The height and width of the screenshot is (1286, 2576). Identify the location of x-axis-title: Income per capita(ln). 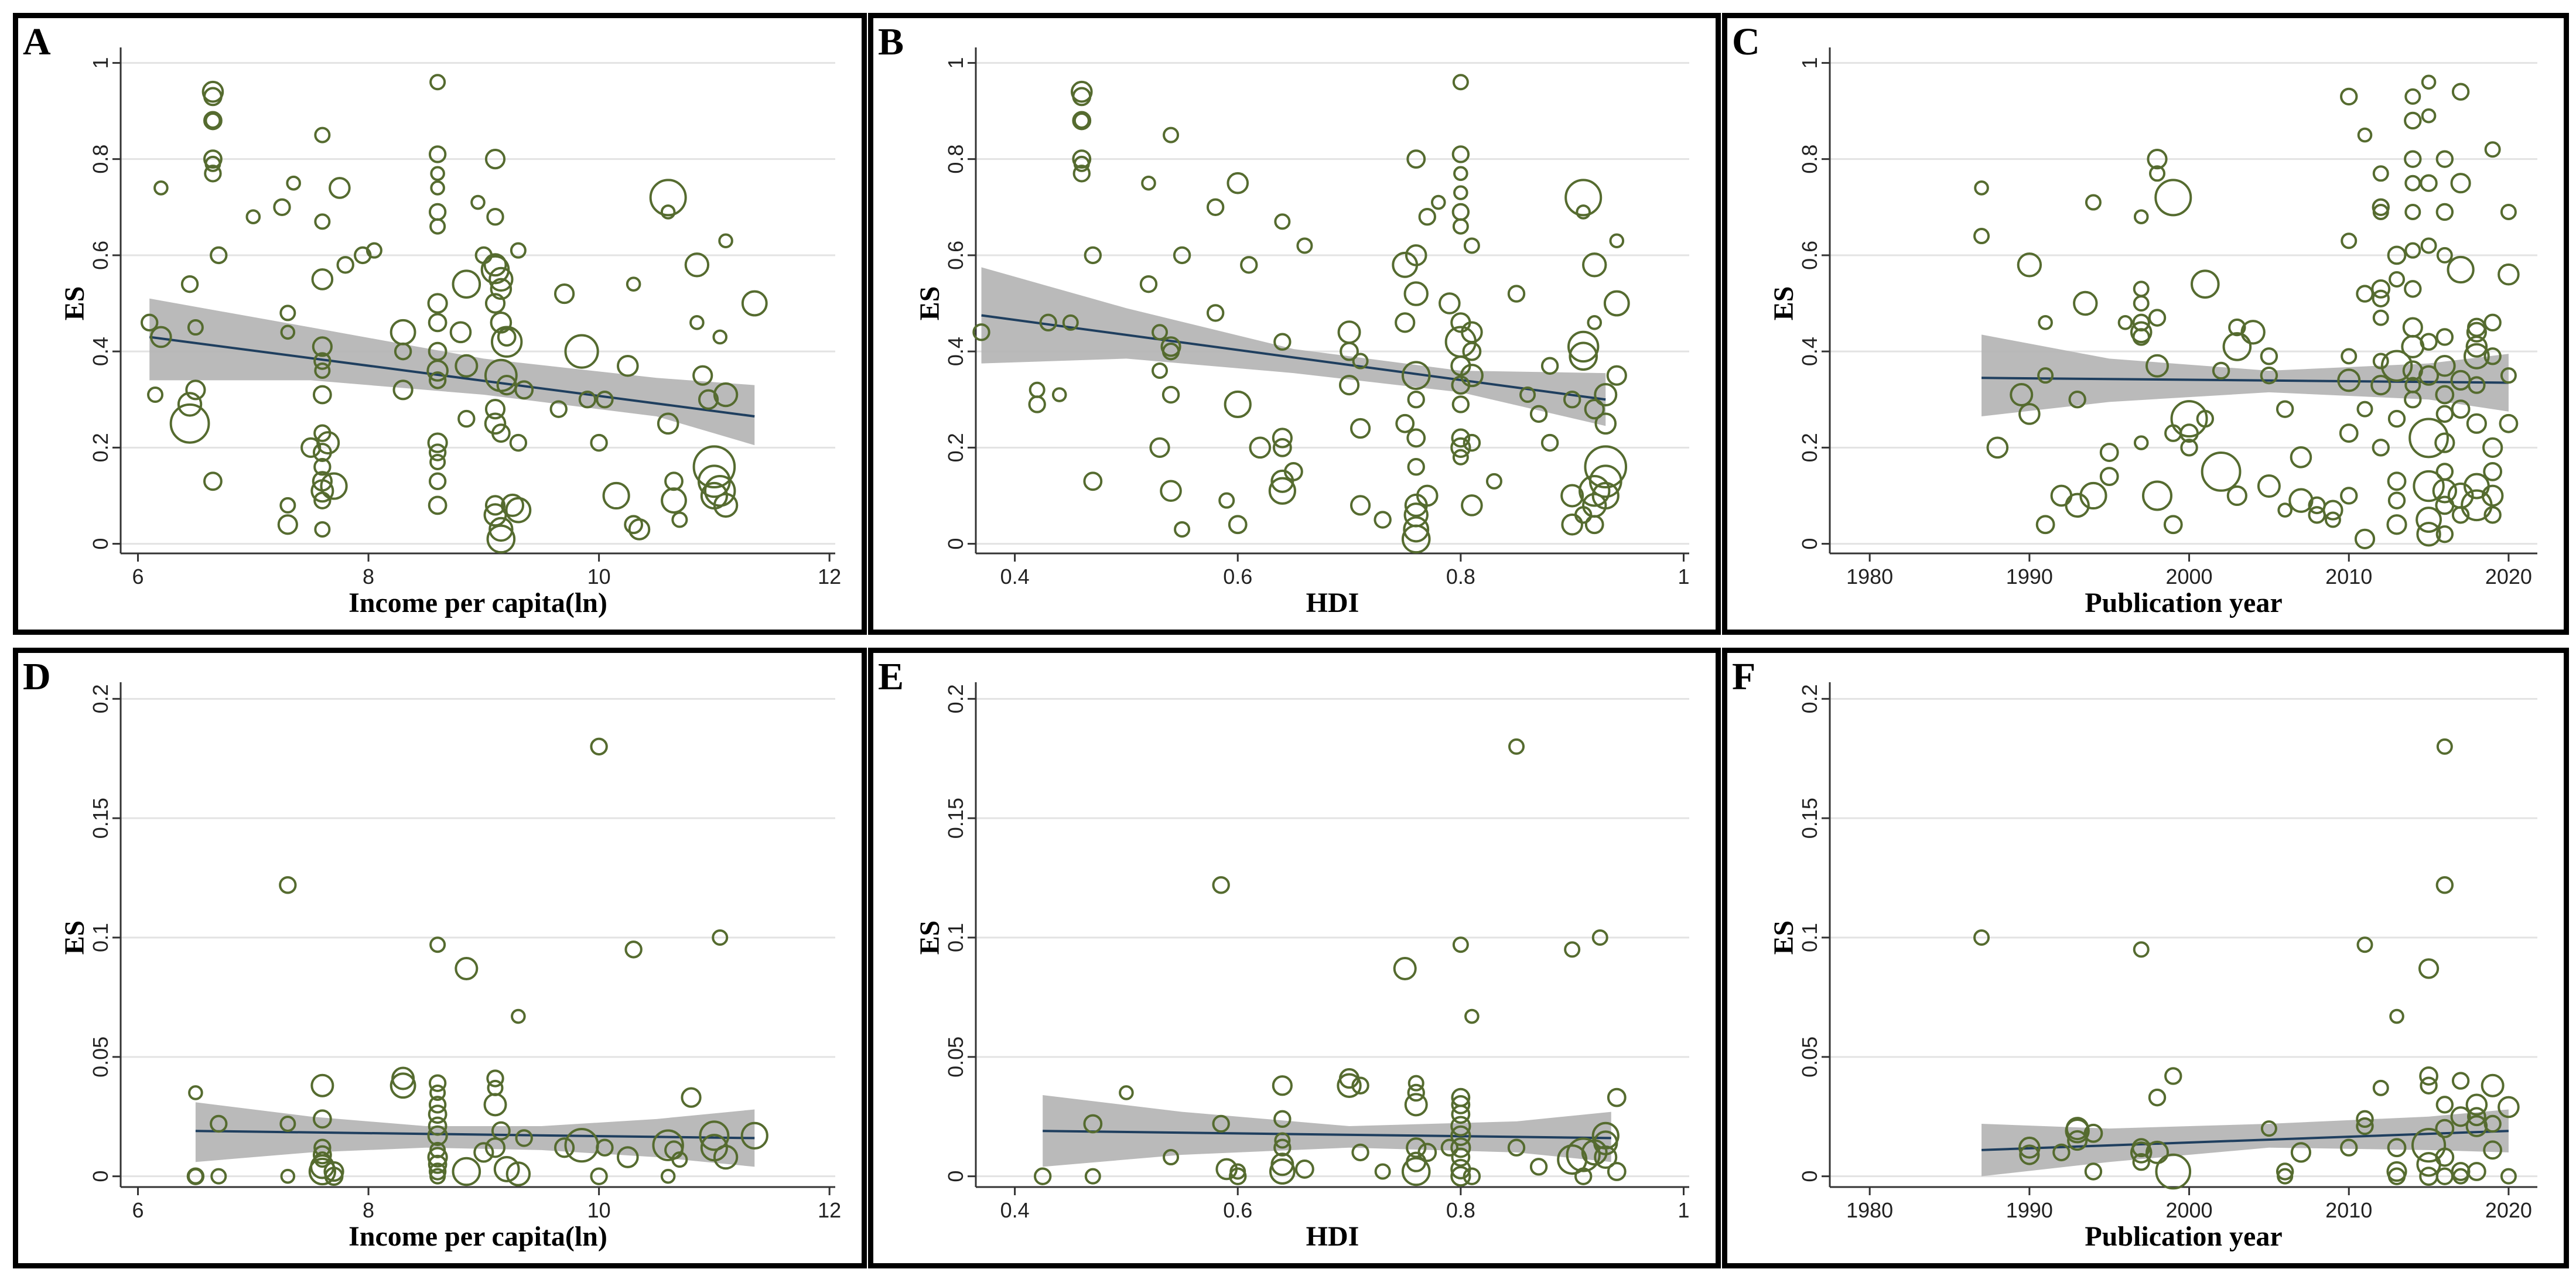
(478, 1236).